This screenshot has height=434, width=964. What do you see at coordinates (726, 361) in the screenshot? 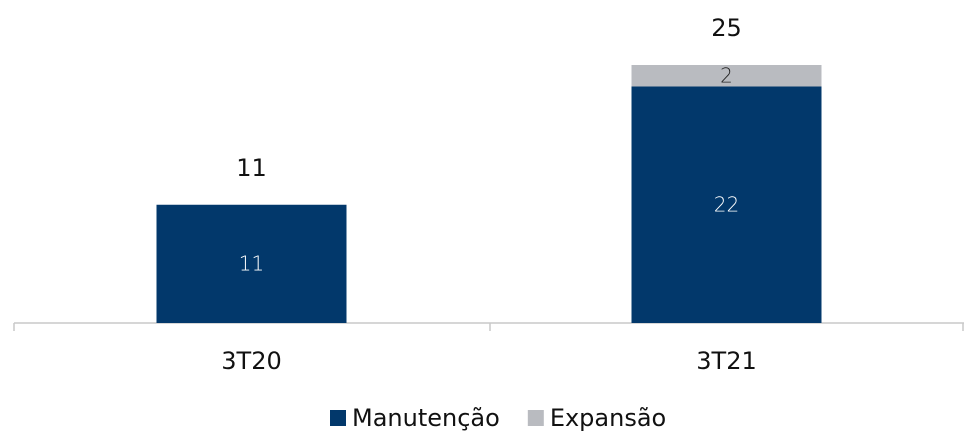
I see `x-tick-label: 3T21` at bounding box center [726, 361].